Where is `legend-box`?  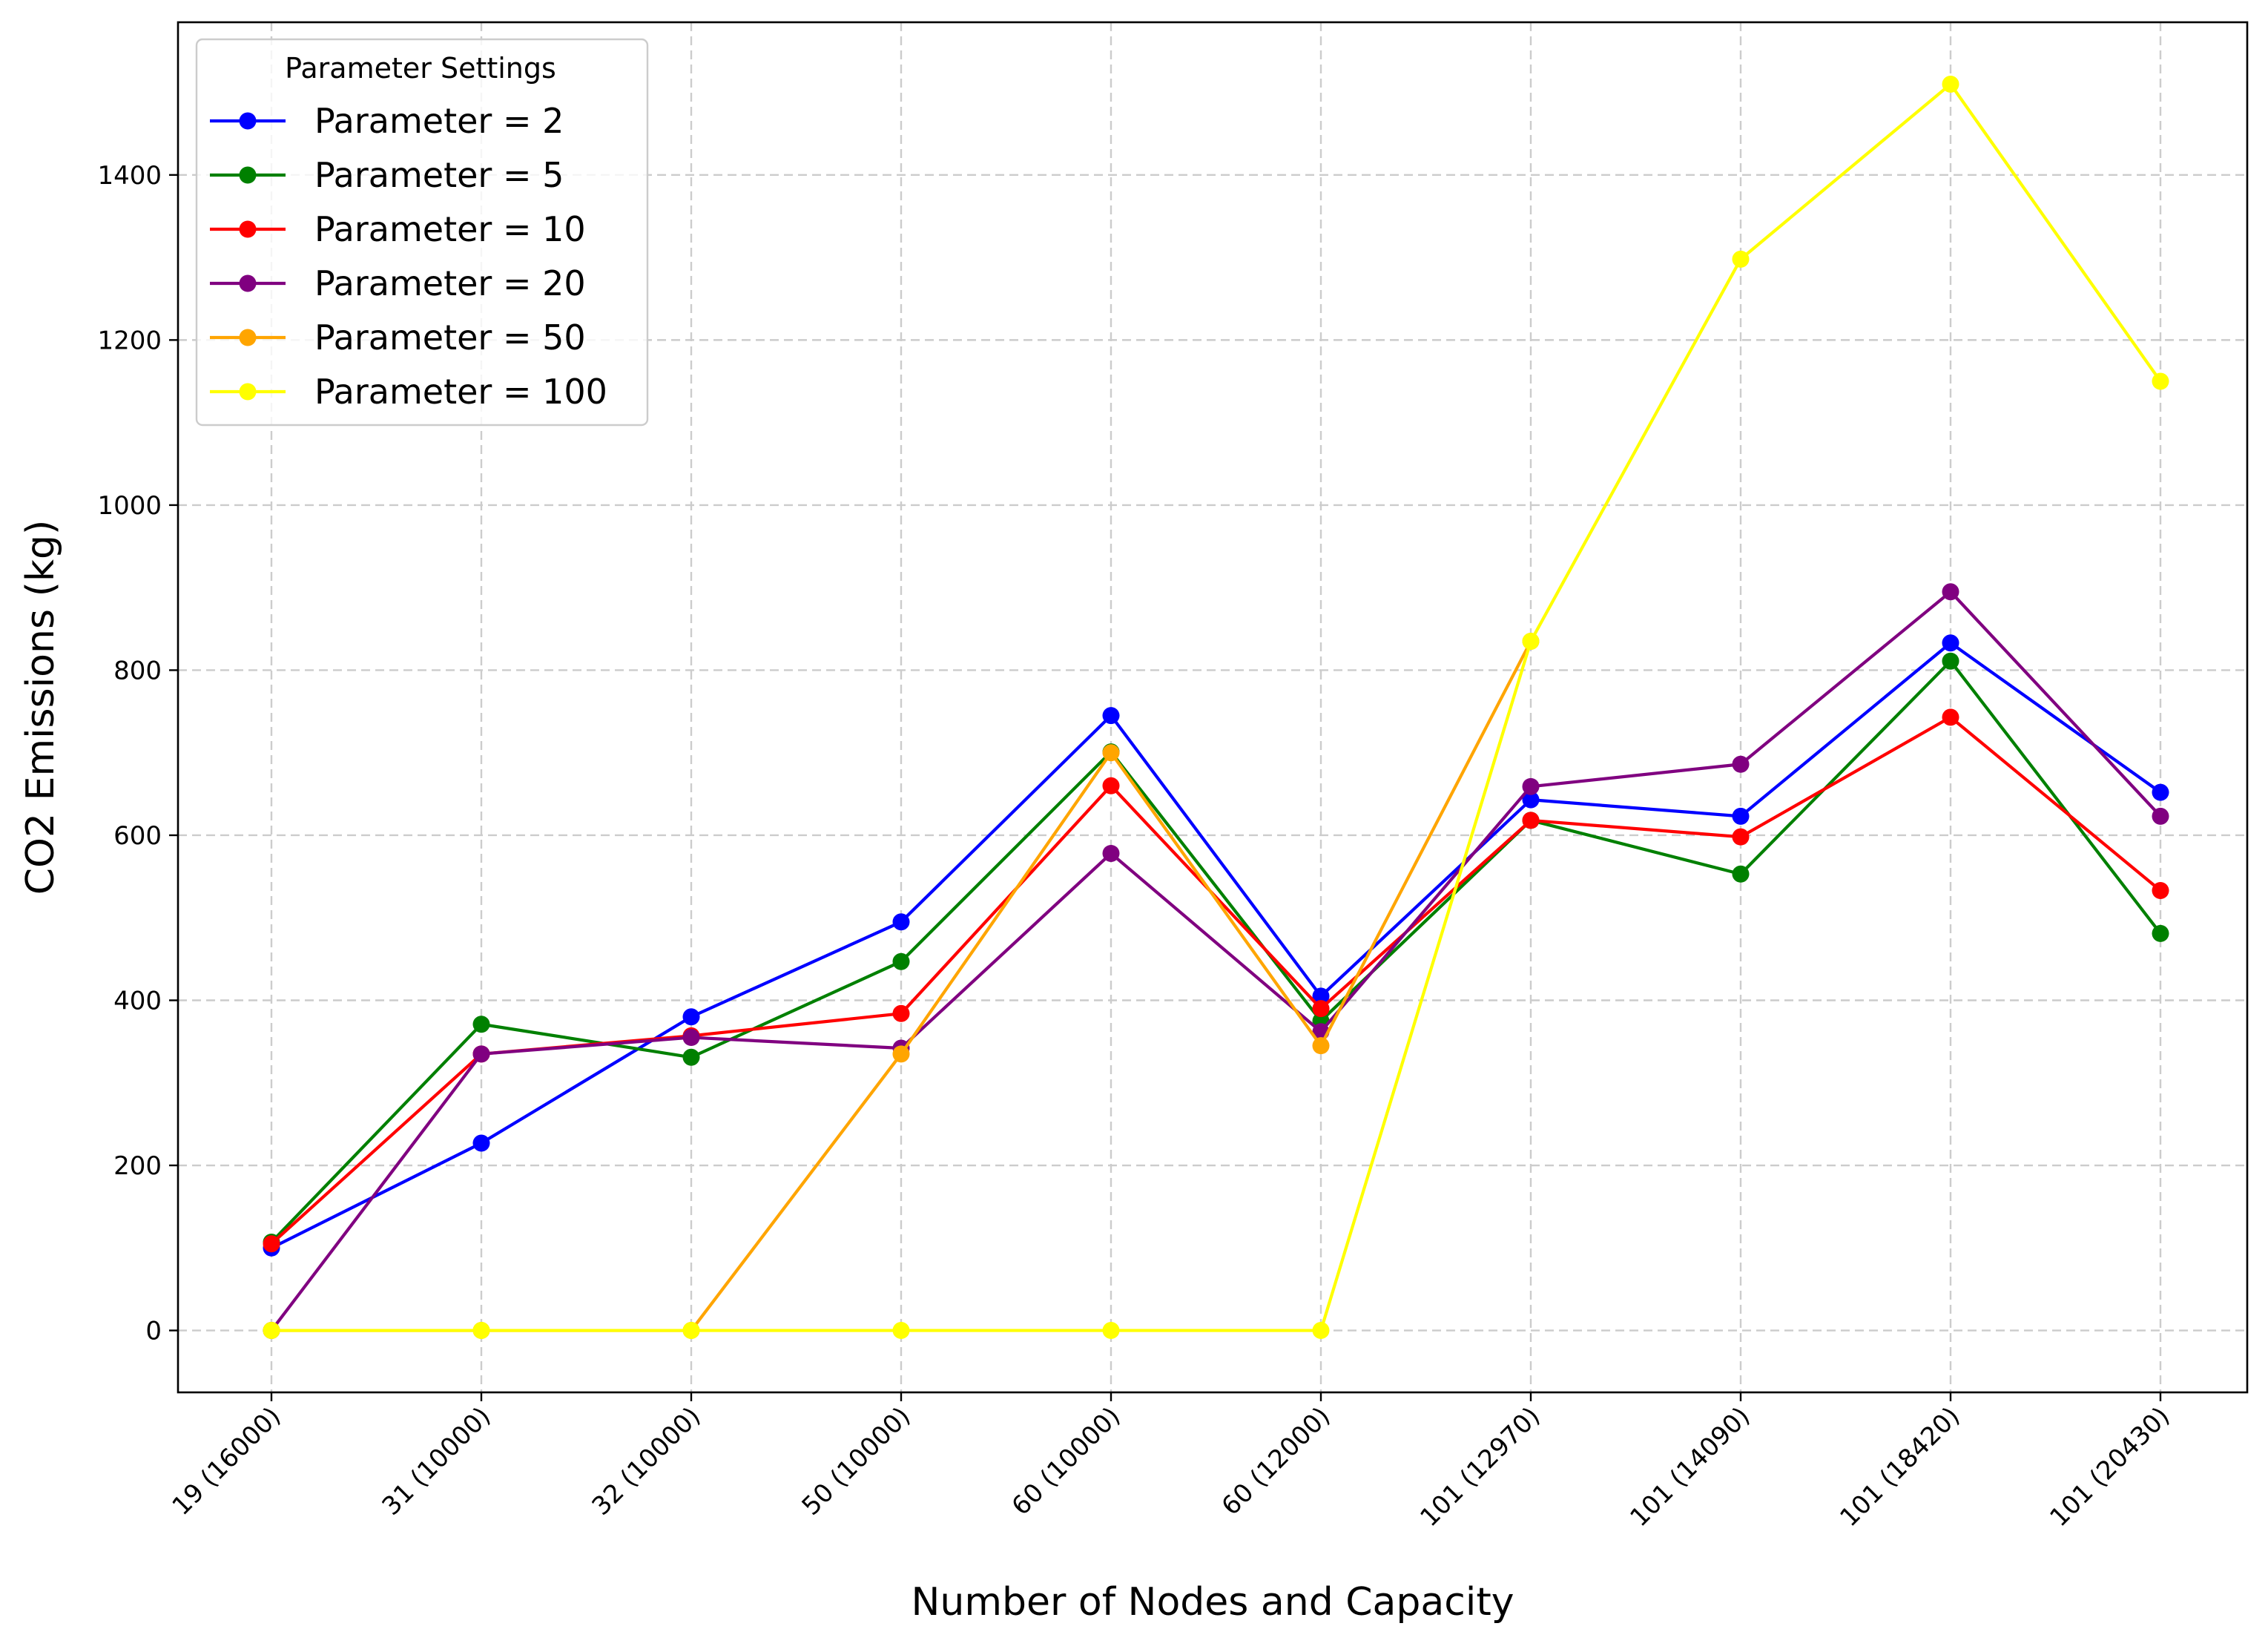 legend-box is located at coordinates (422, 232).